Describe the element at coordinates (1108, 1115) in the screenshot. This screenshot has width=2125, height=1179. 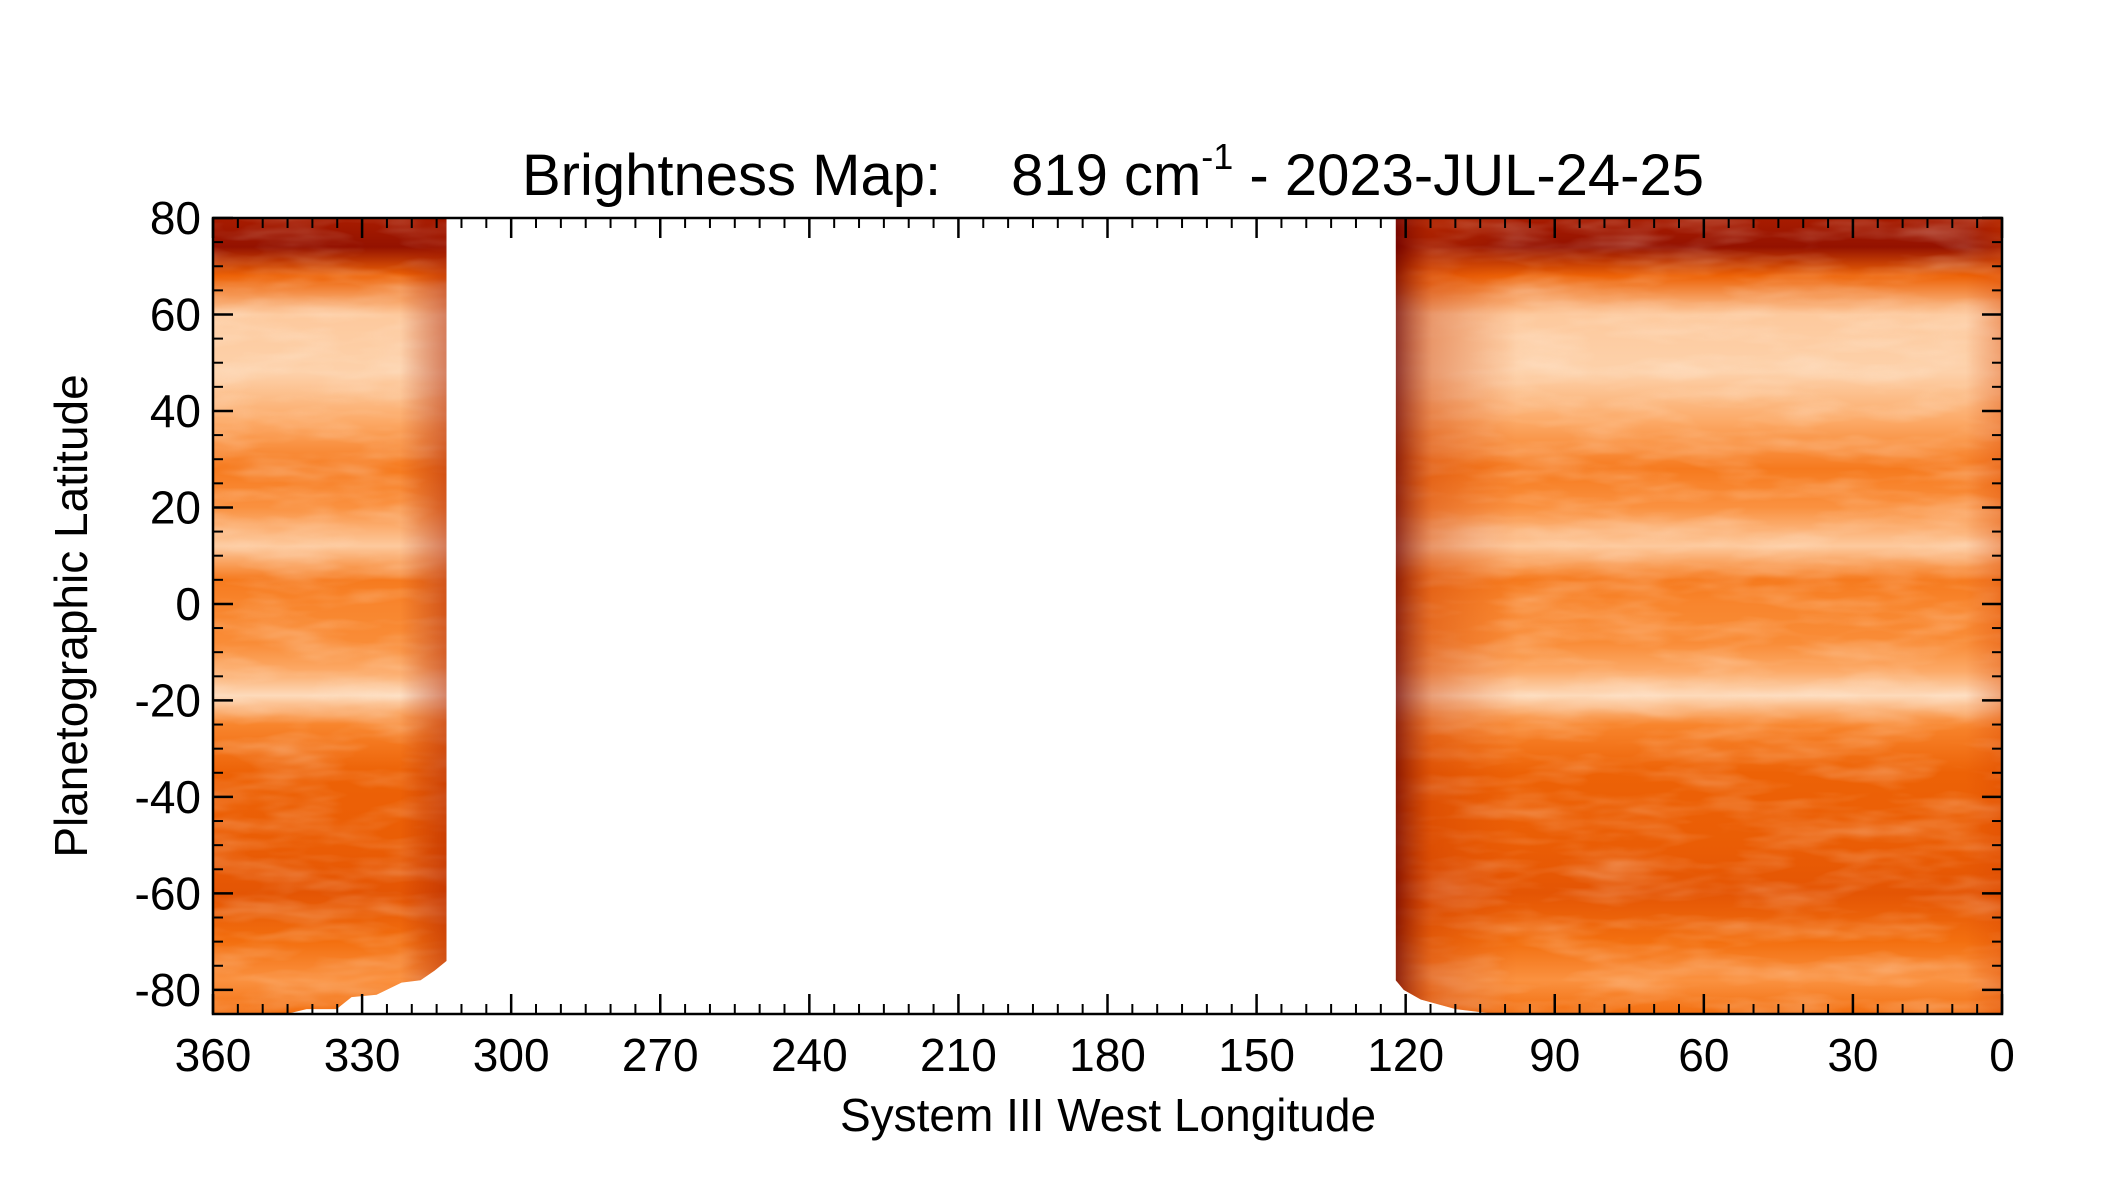
I see `x-axis-label: System III West Longitude` at that location.